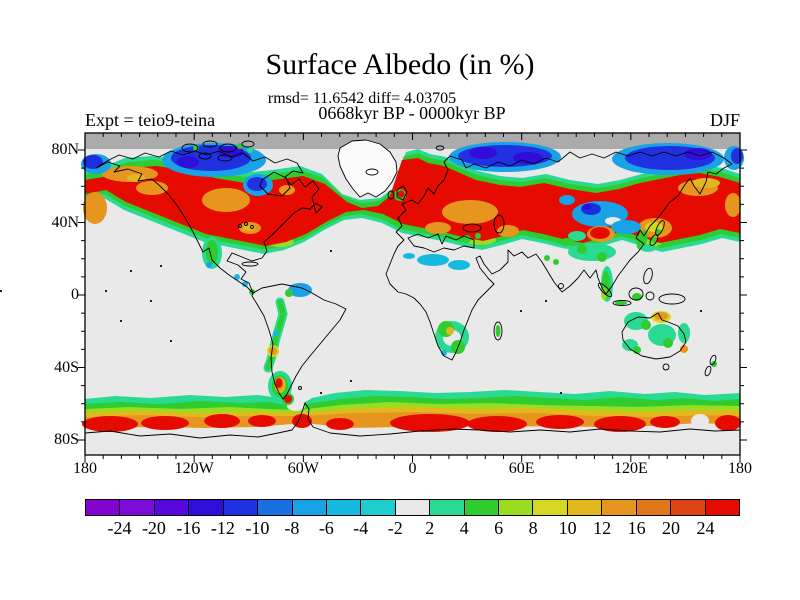 The width and height of the screenshot is (800, 600). What do you see at coordinates (499, 528) in the screenshot?
I see `colorbar-label: 6` at bounding box center [499, 528].